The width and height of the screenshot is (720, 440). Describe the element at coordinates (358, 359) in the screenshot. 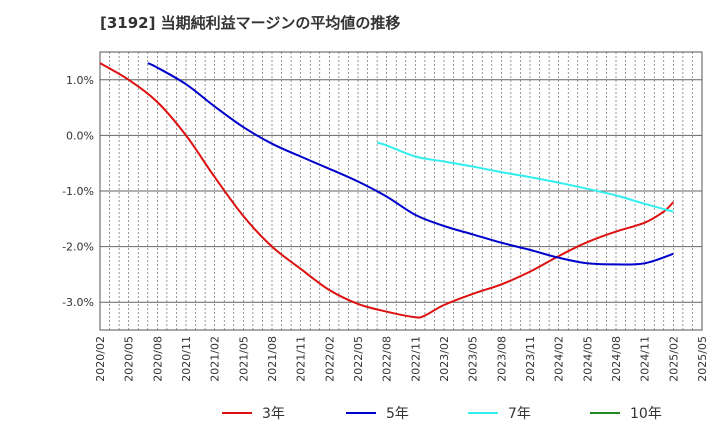

I see `x-tick-label: 2022/05` at that location.